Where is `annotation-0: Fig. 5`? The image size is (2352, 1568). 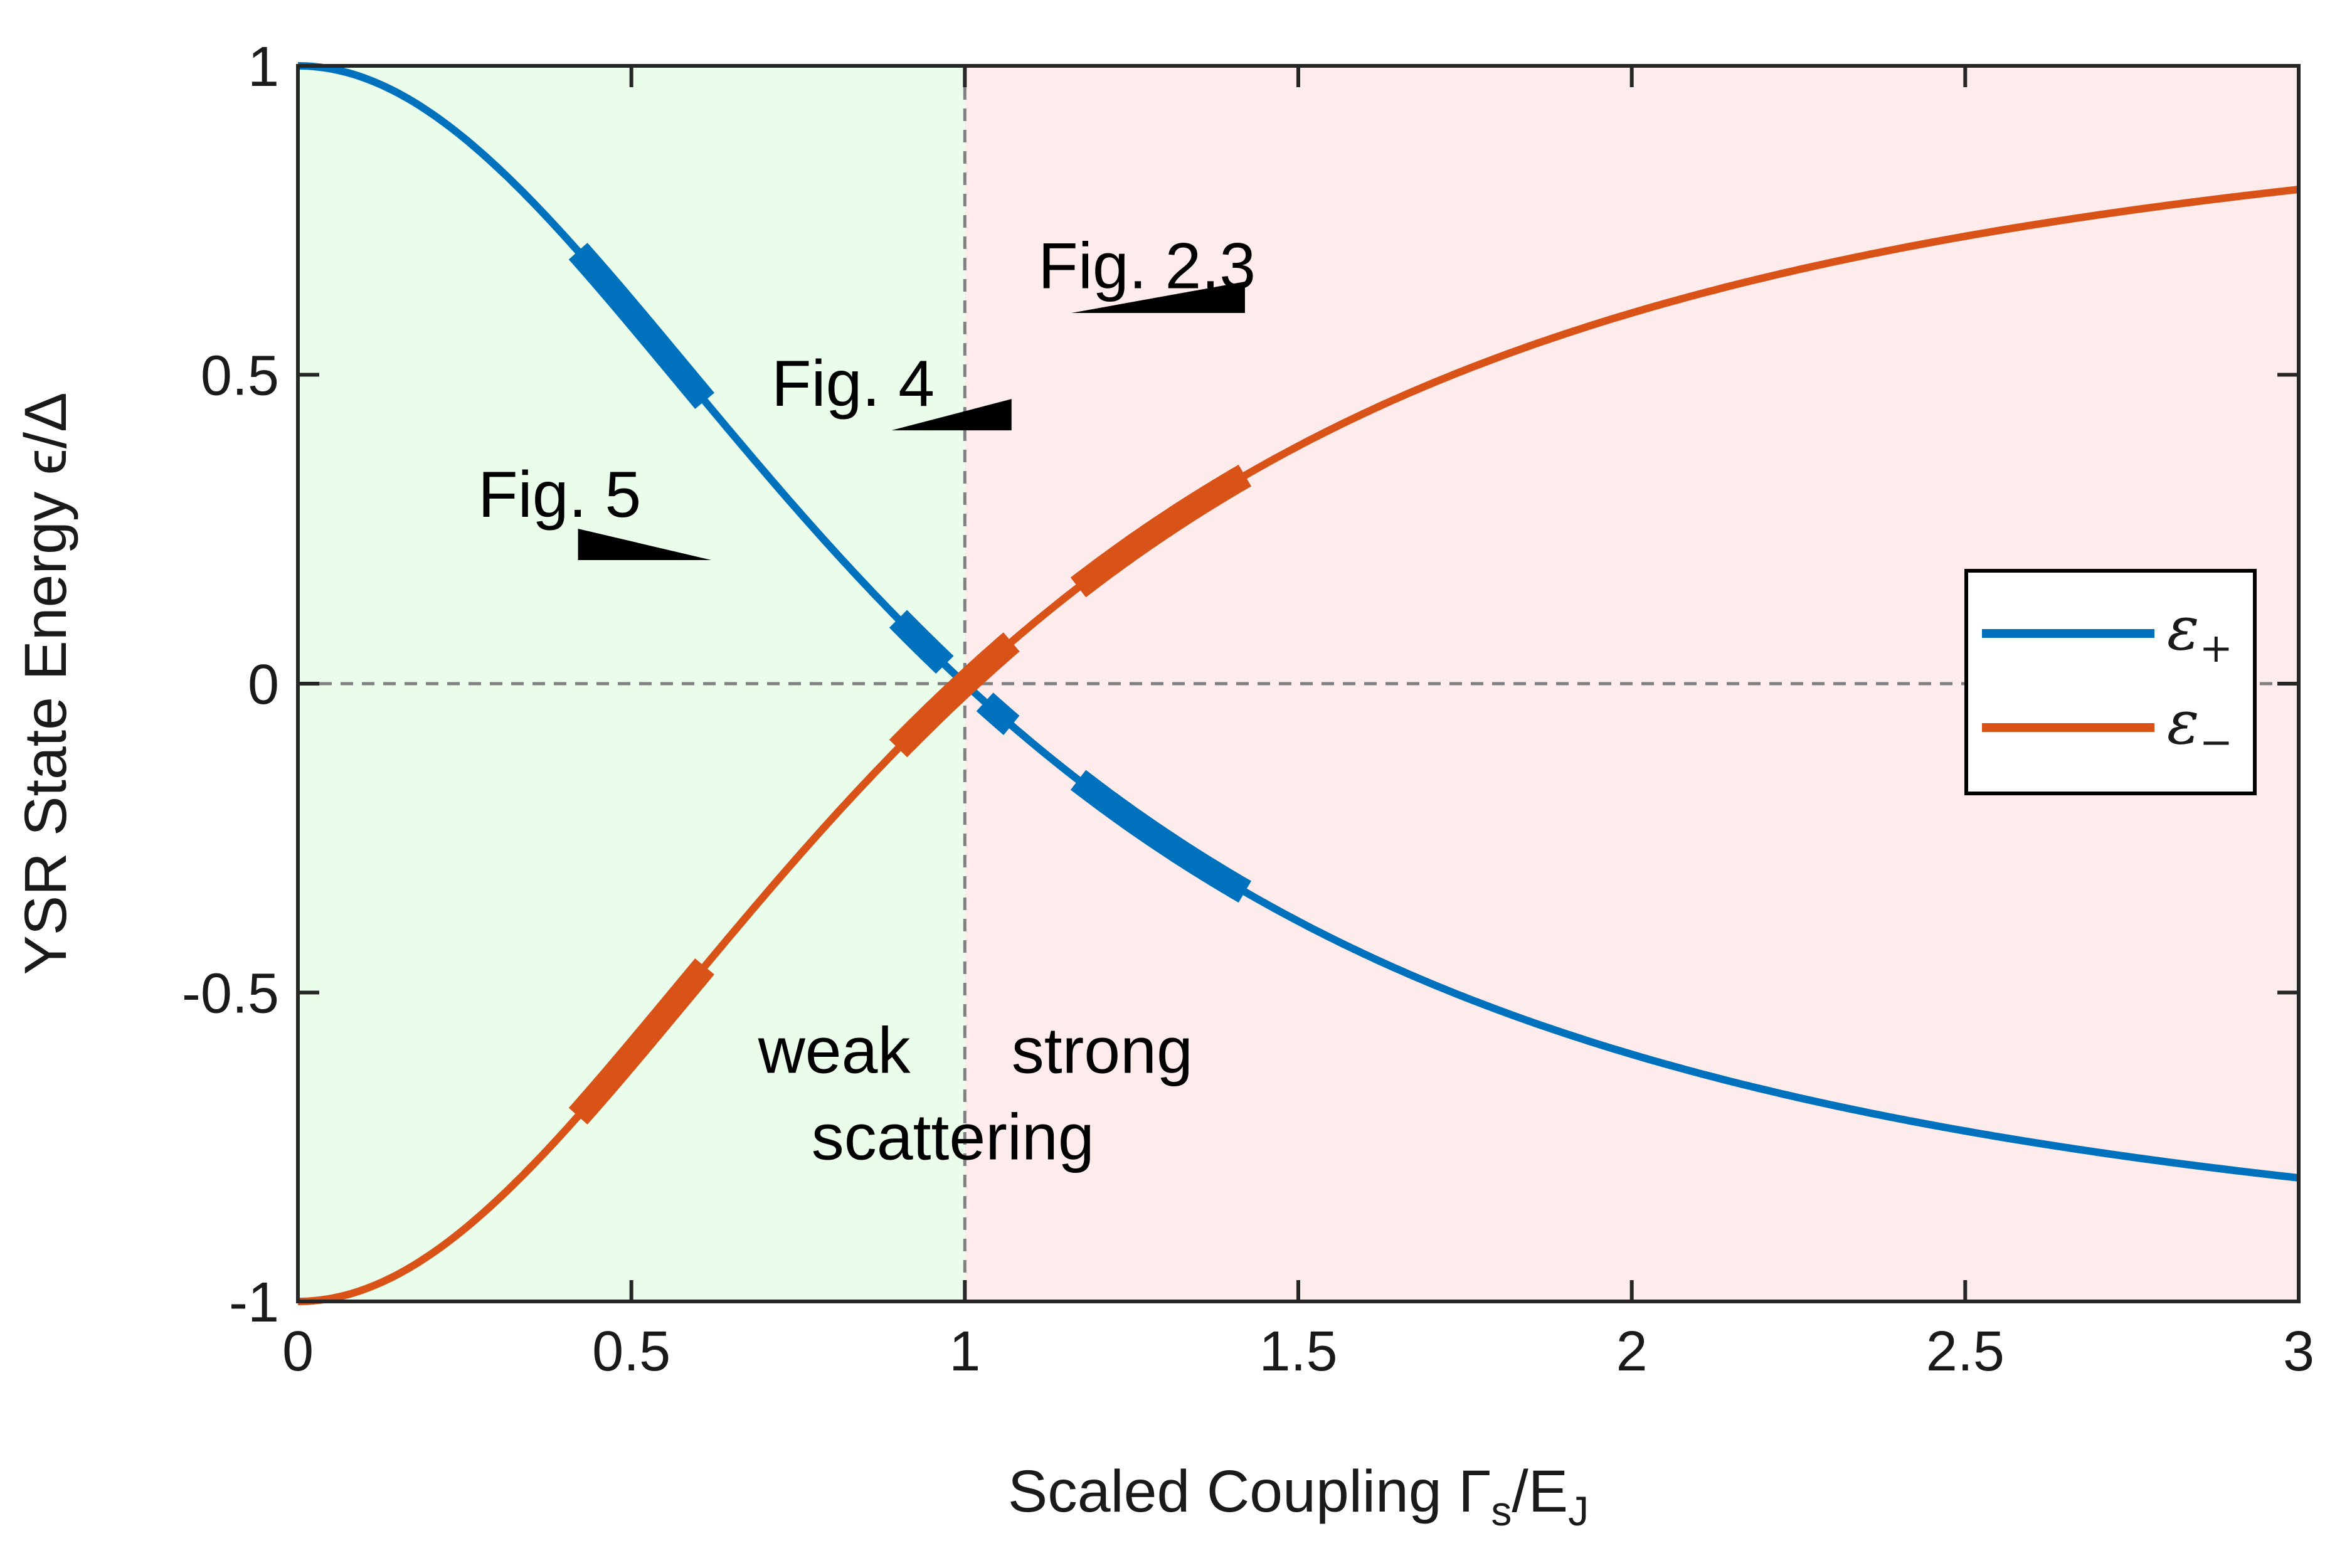
annotation-0: Fig. 5 is located at coordinates (559, 495).